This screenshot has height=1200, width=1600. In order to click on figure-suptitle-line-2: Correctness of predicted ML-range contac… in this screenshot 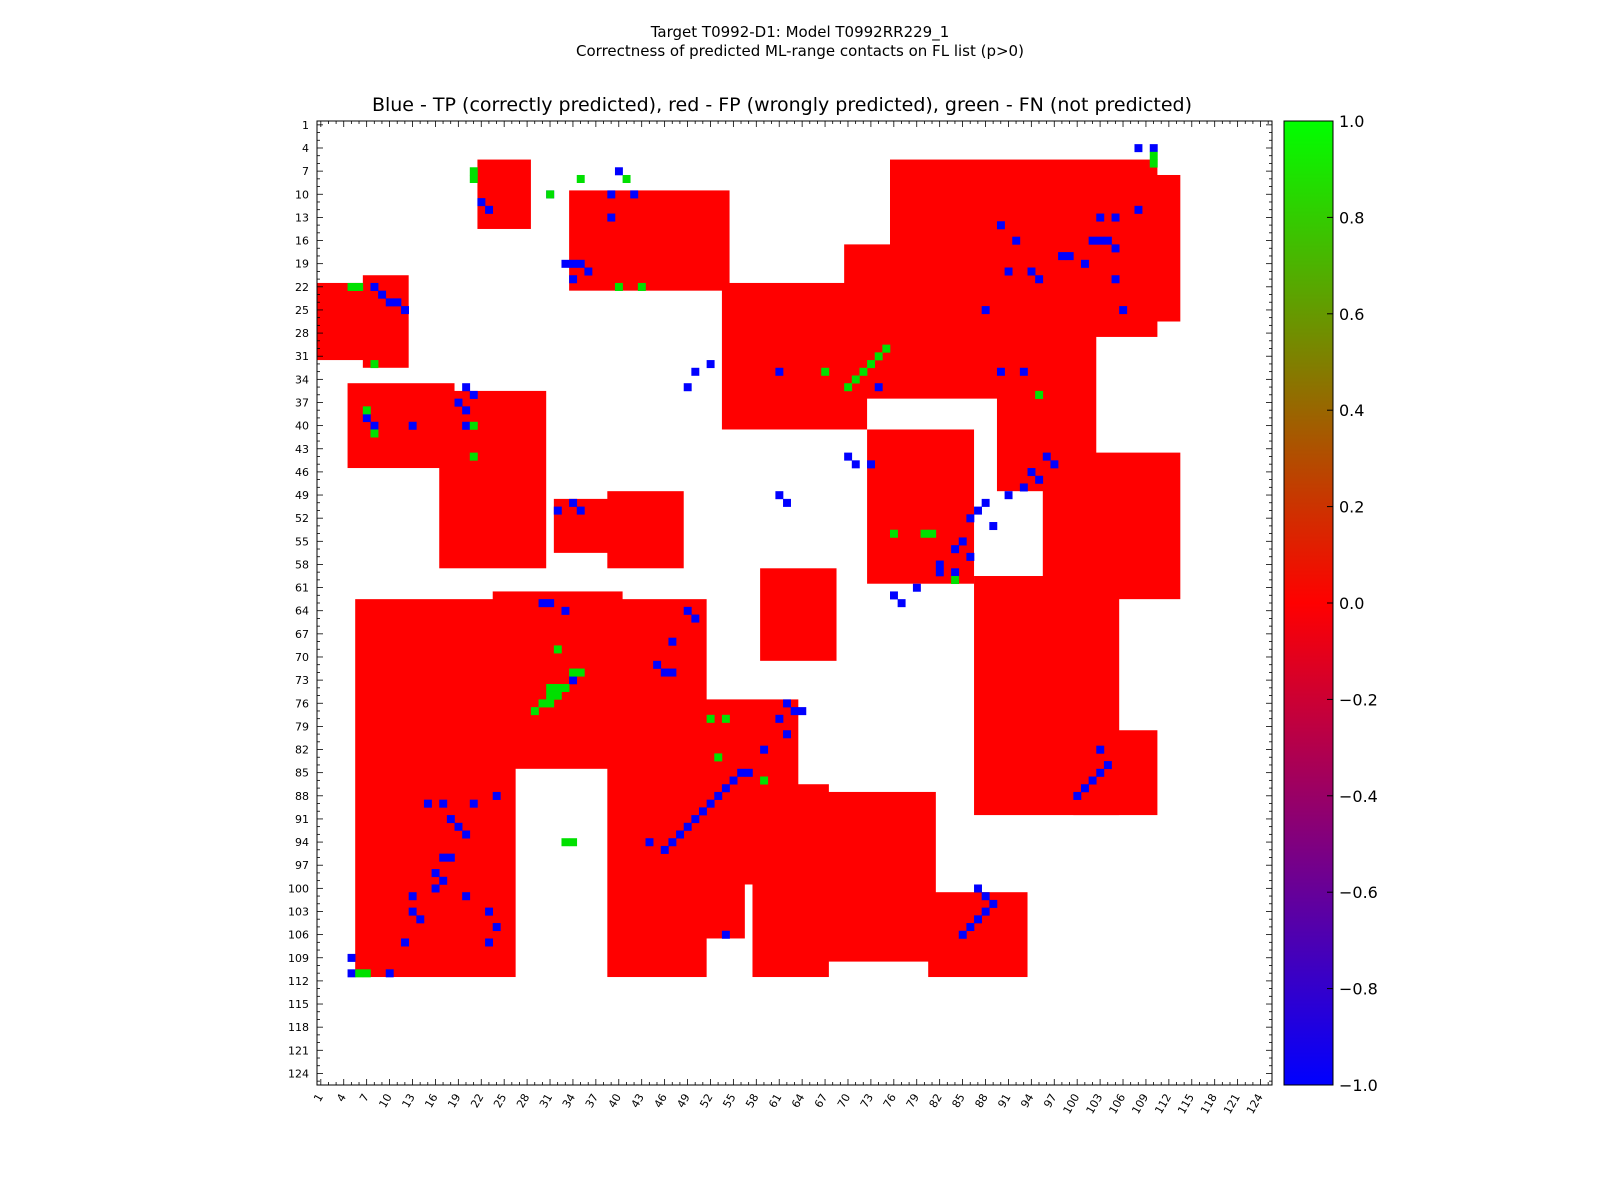, I will do `click(800, 51)`.